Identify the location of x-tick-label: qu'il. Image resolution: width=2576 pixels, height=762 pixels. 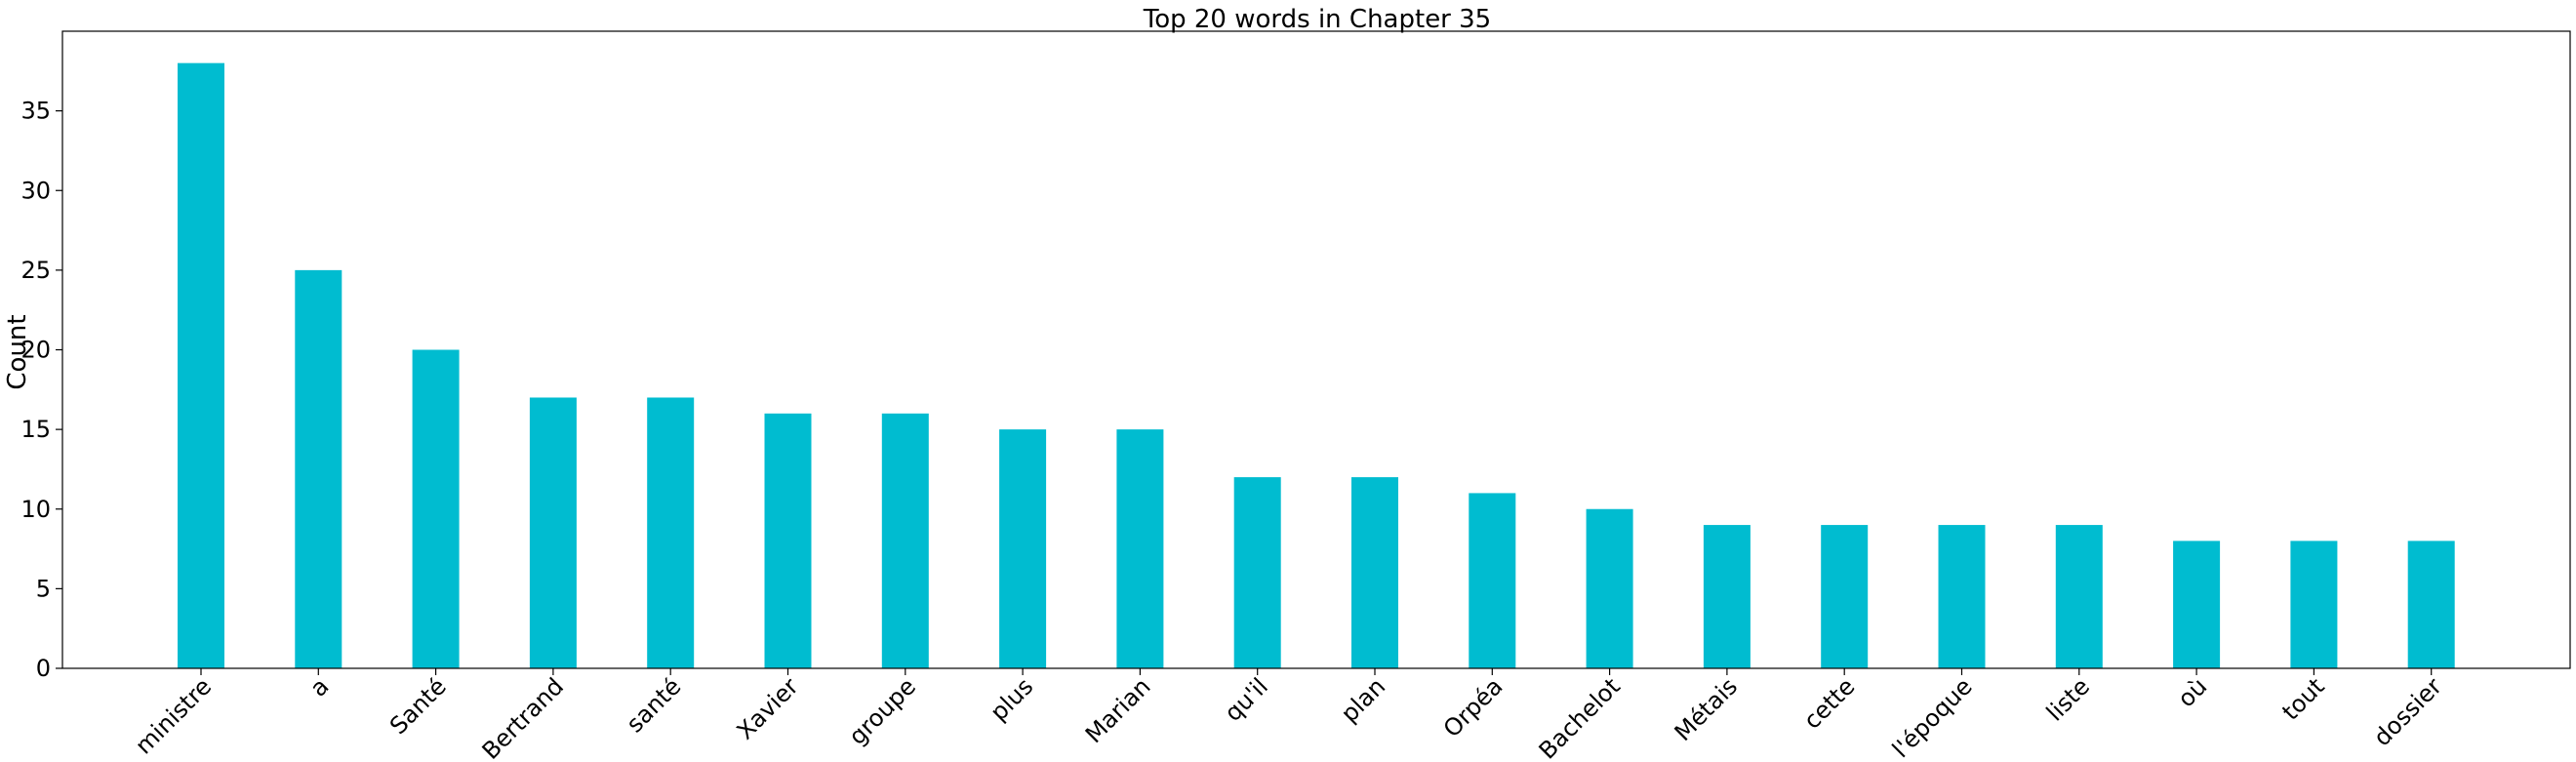
(1246, 699).